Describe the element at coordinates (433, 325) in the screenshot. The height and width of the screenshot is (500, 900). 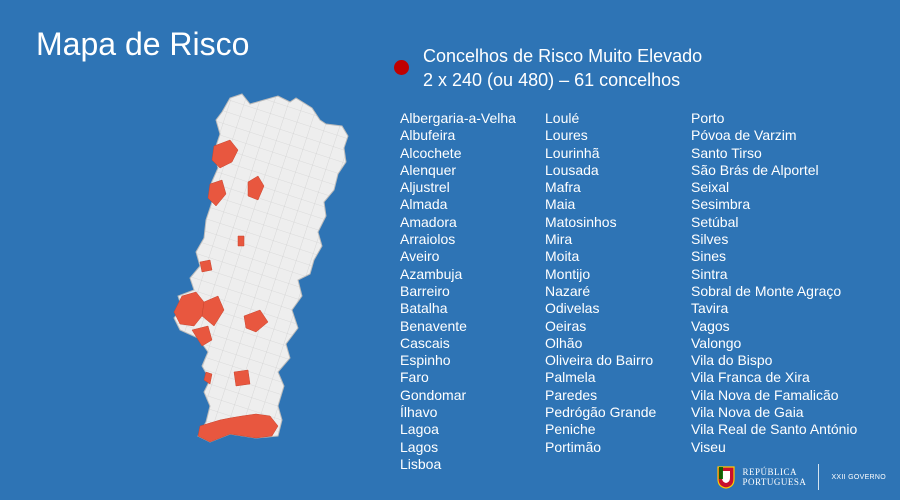
I see `municipality-item: Benavente` at that location.